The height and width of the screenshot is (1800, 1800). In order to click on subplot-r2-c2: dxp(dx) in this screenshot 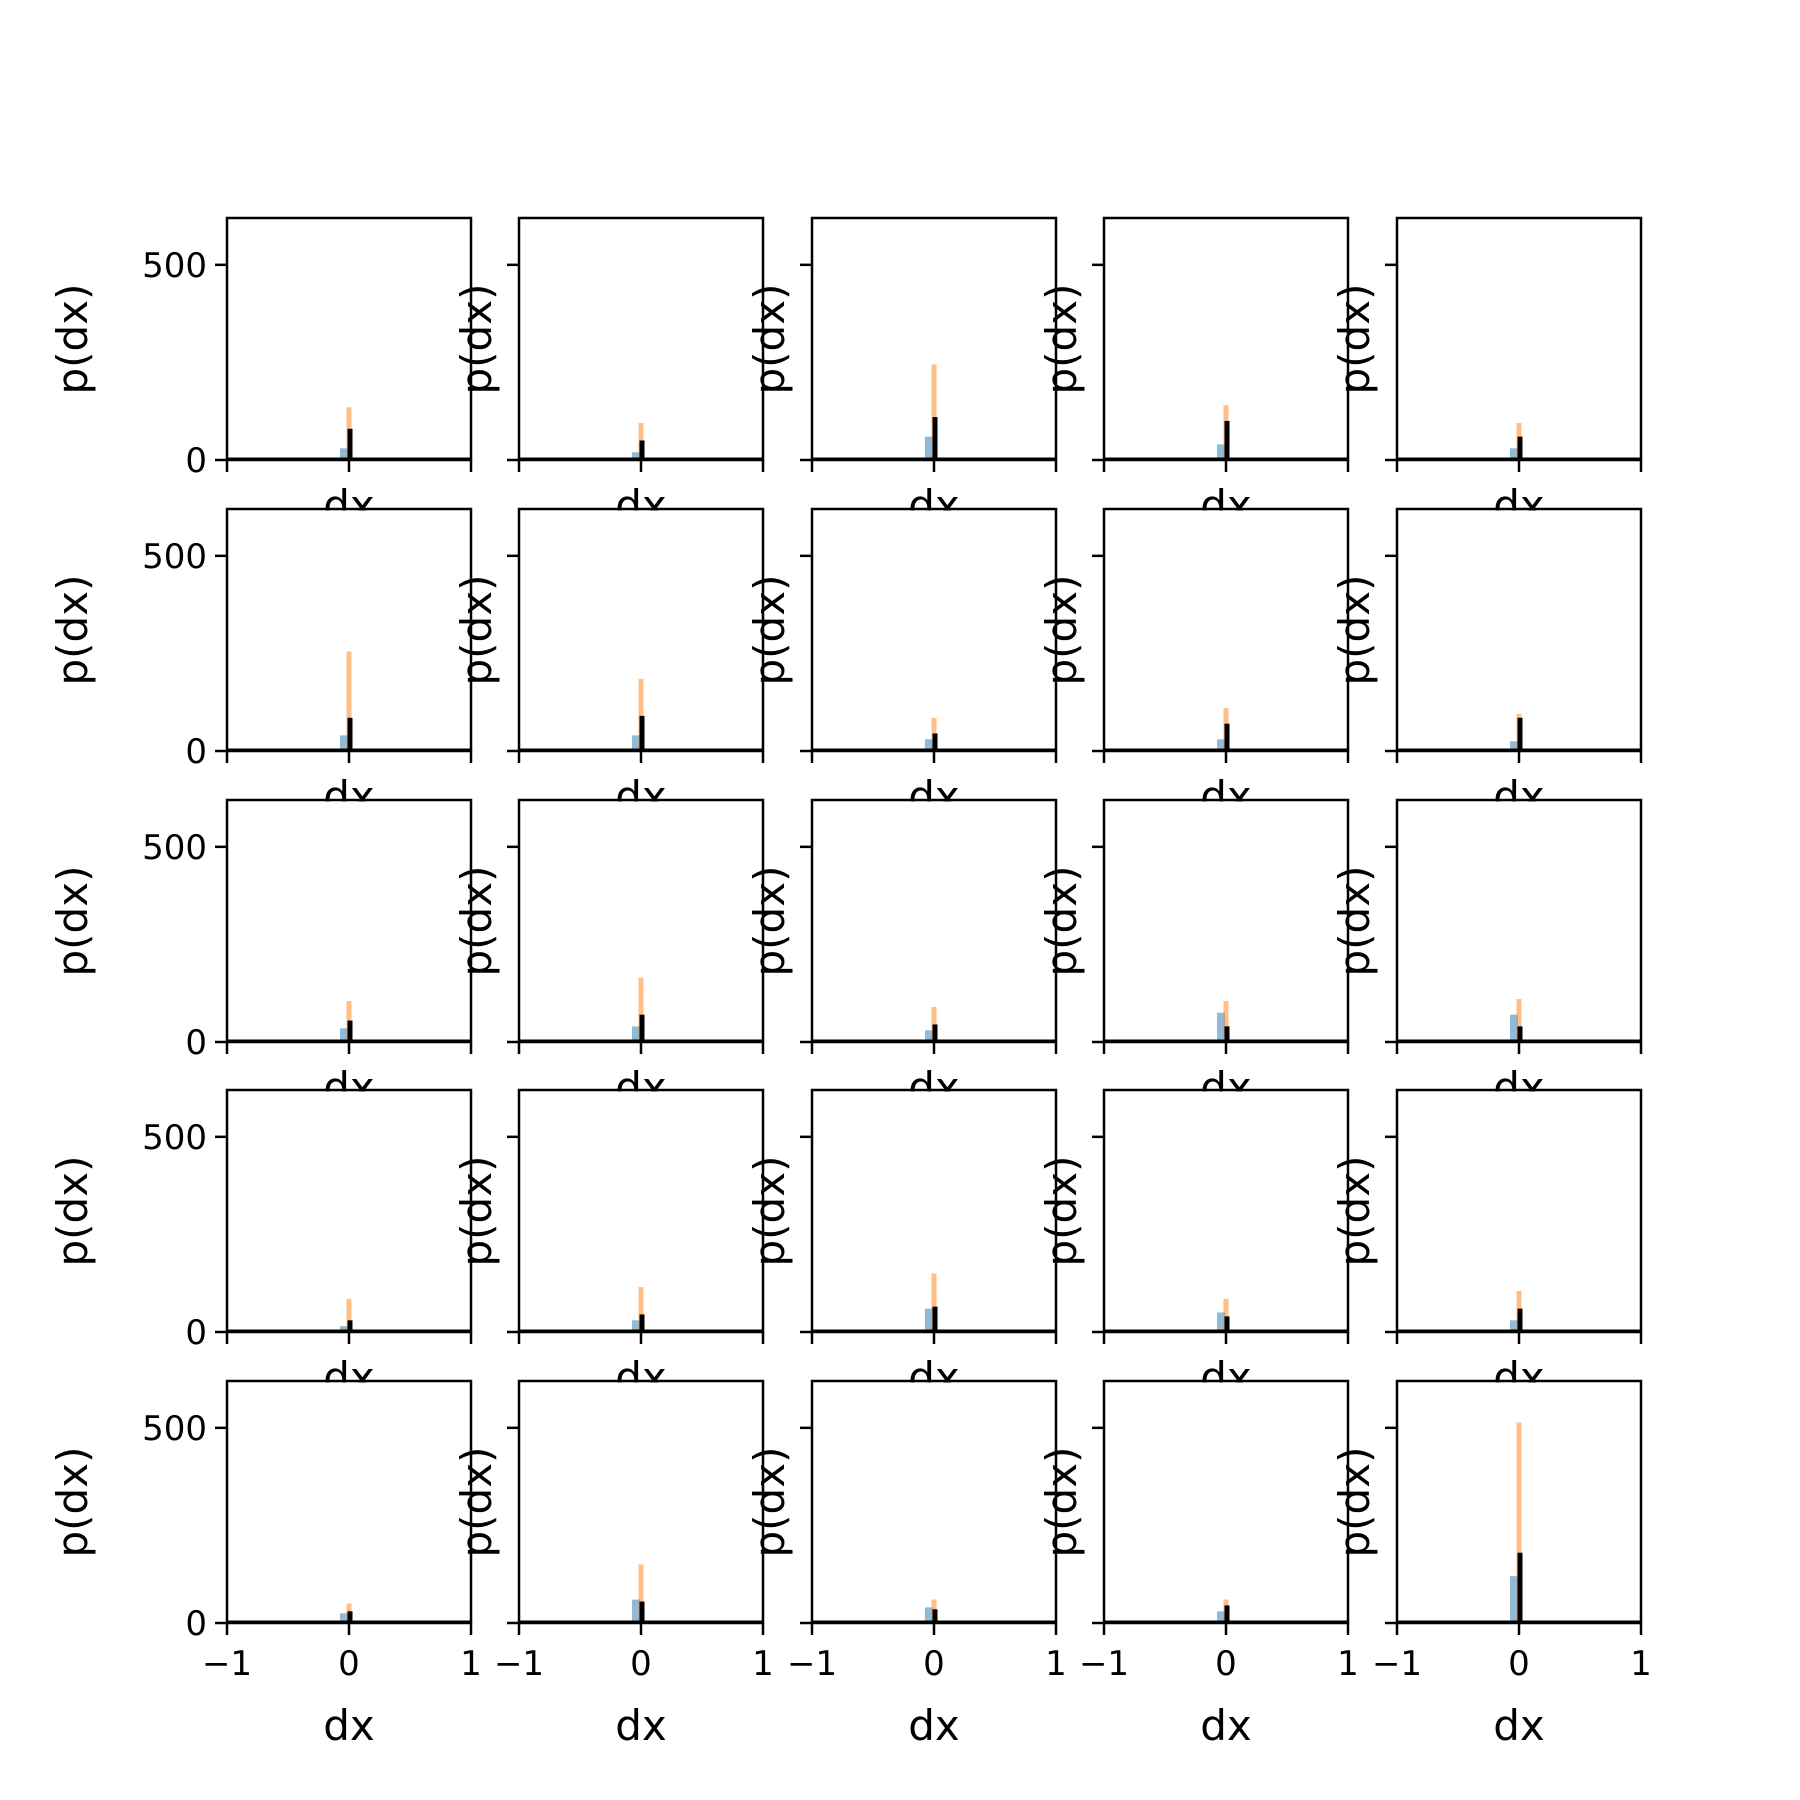, I will do `click(608, 664)`.